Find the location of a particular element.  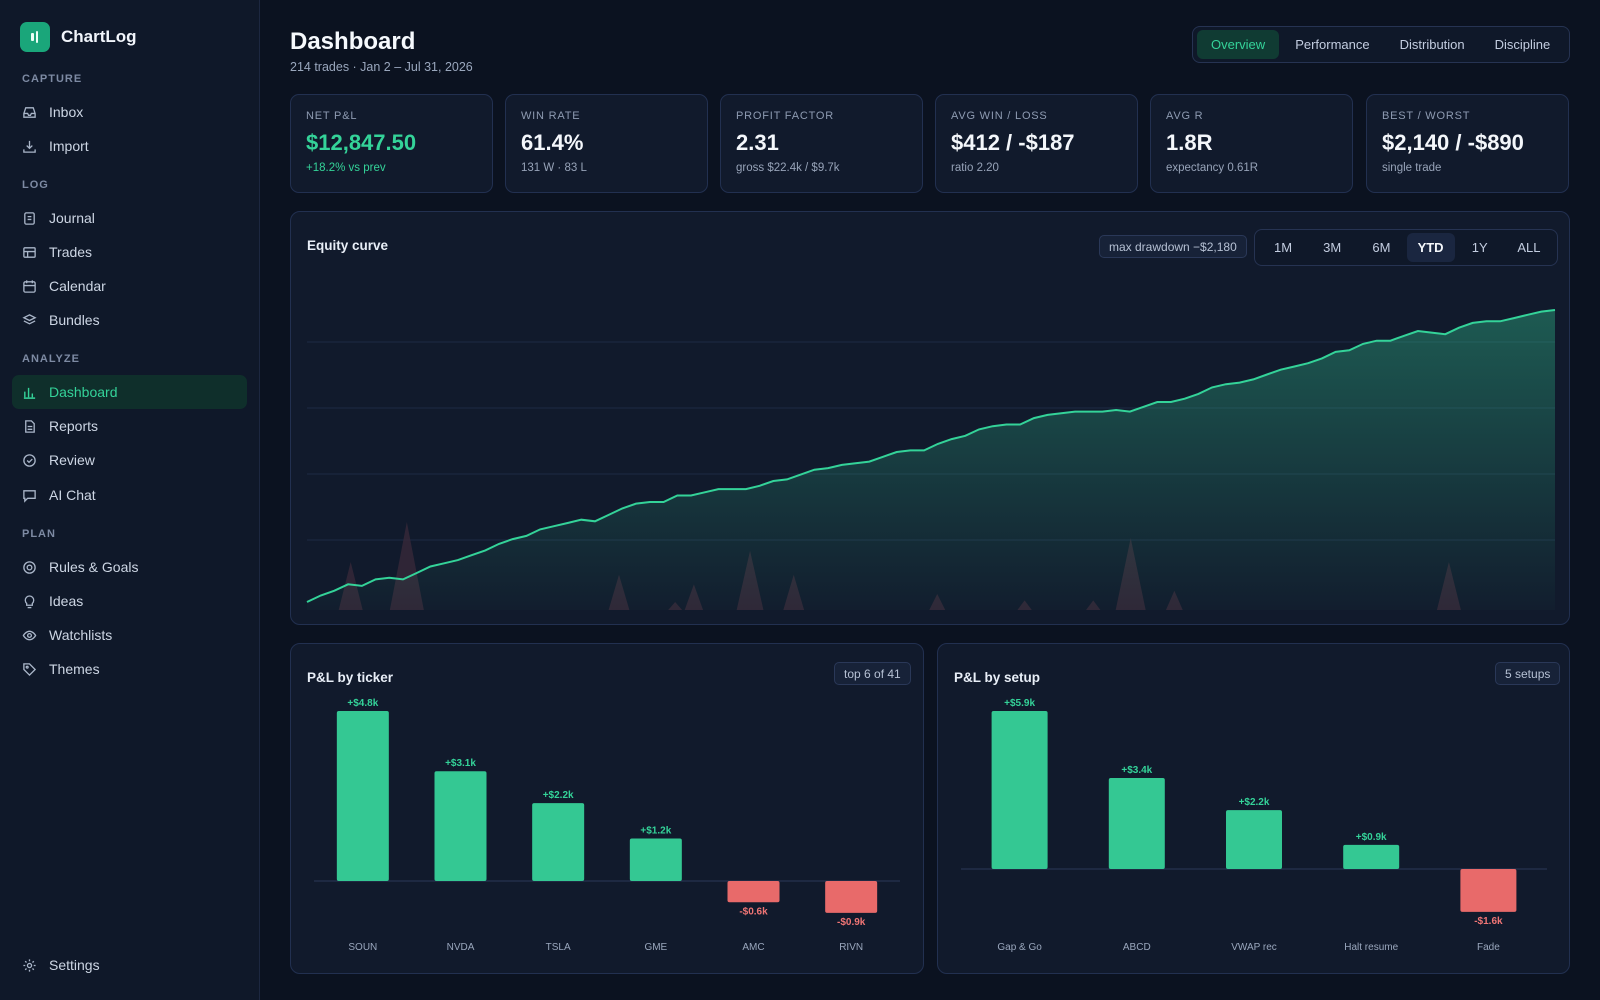

sidebar-item-label: Trades is located at coordinates (71, 252).